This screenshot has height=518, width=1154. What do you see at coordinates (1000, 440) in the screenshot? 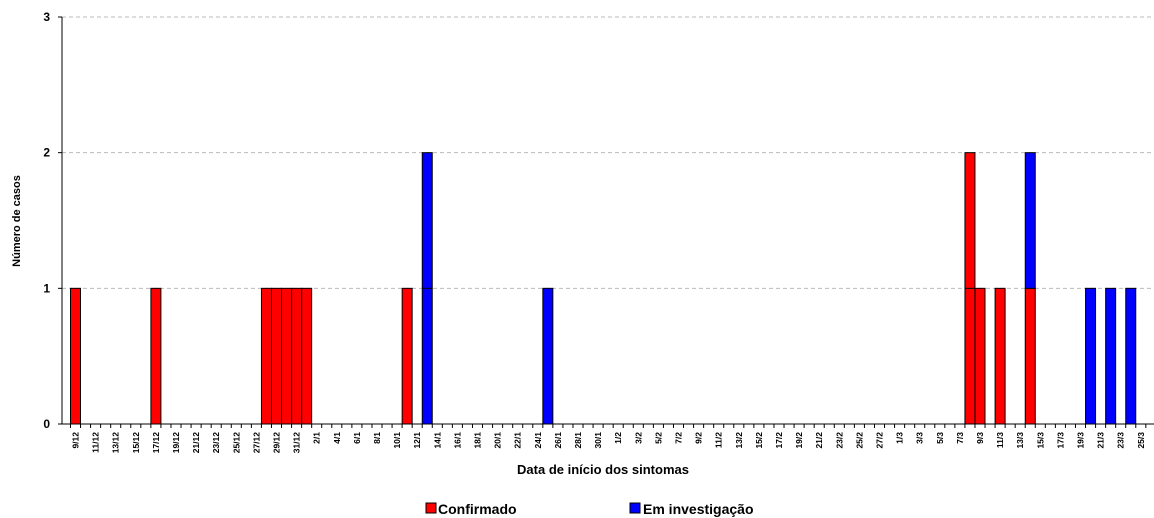
I see `x-tick-label-11-3: 11/3` at bounding box center [1000, 440].